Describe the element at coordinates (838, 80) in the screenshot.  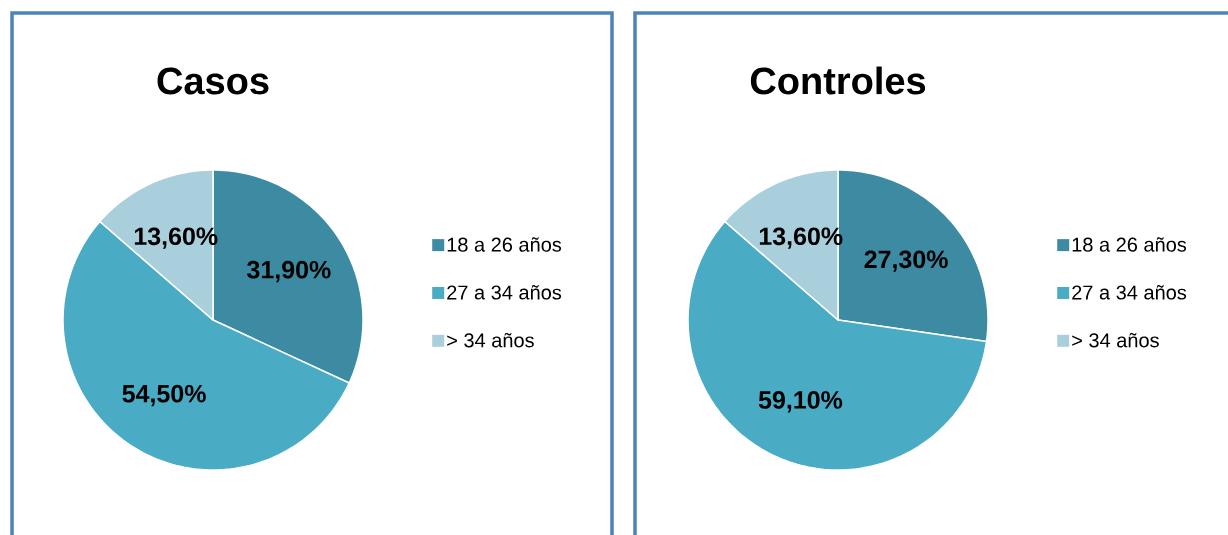
I see `chart-title: Controles` at that location.